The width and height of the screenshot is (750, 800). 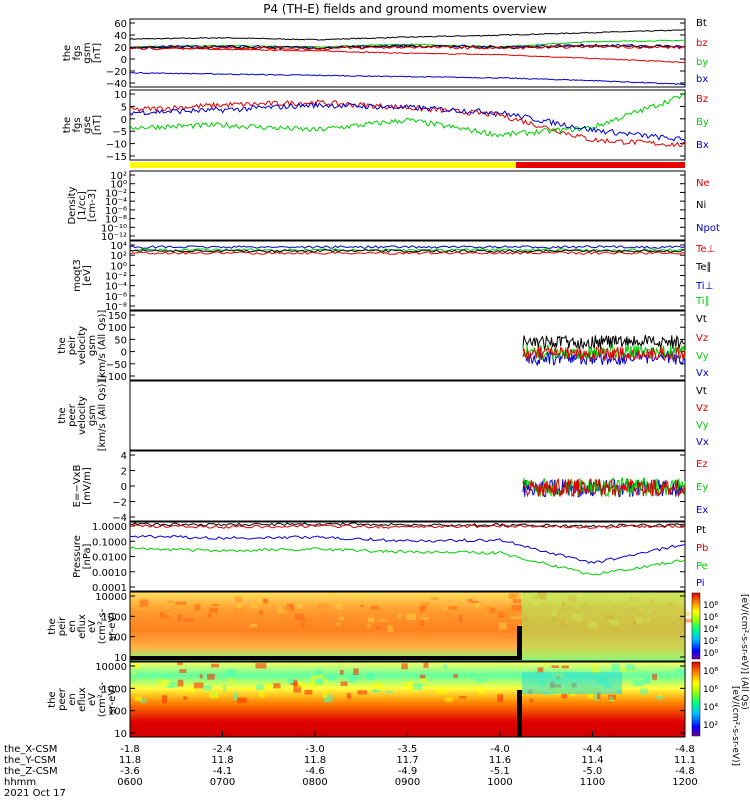 I want to click on ephemeris-row-label: hhmm, so click(x=20, y=782).